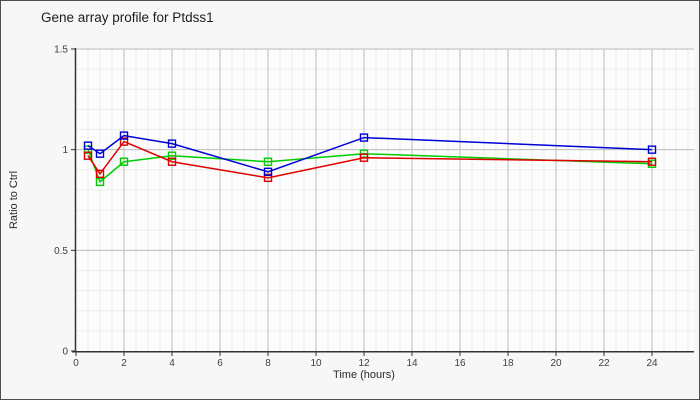  What do you see at coordinates (364, 363) in the screenshot?
I see `x-tick-label: 12` at bounding box center [364, 363].